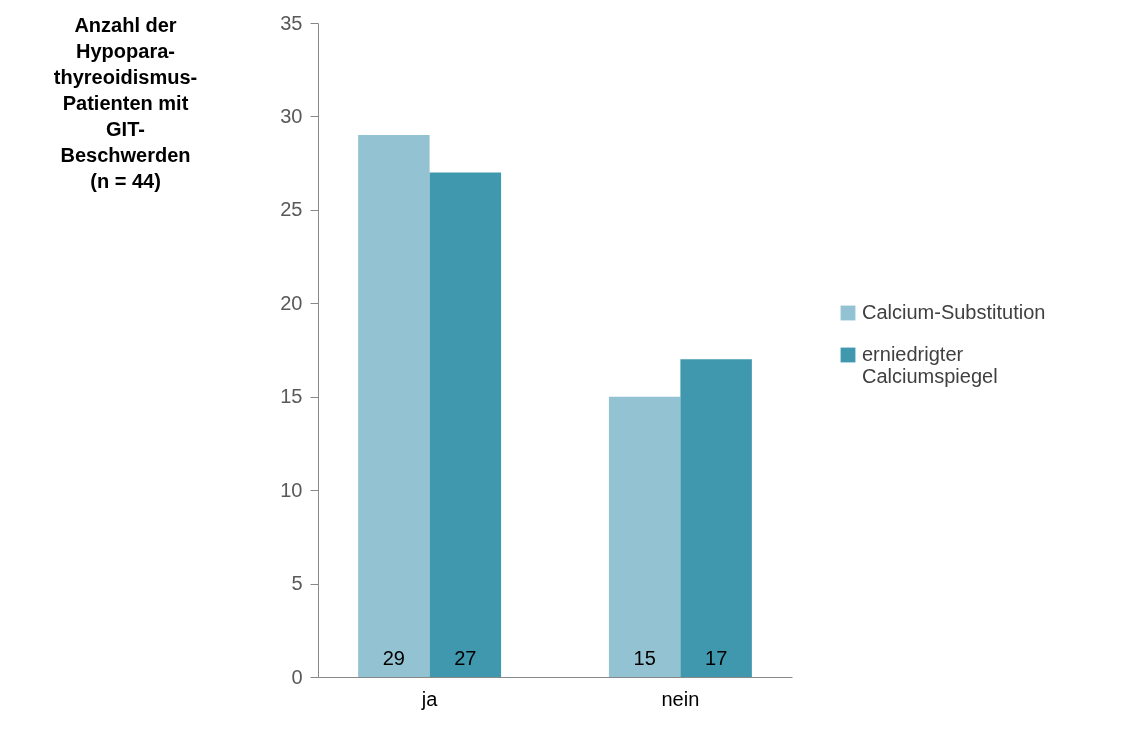 The image size is (1134, 733). I want to click on y-tick-label: 20, so click(291, 302).